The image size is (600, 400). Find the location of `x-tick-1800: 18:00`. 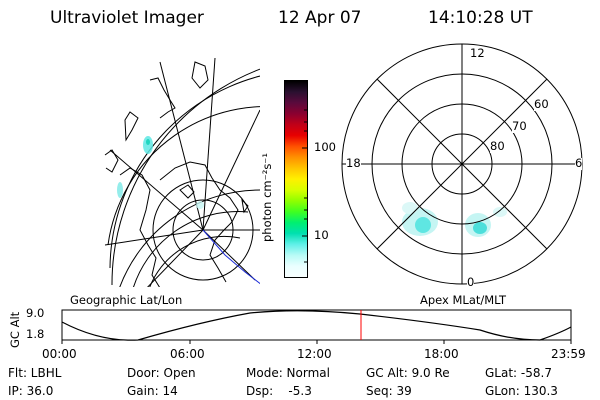

x-tick-1800: 18:00 is located at coordinates (441, 354).